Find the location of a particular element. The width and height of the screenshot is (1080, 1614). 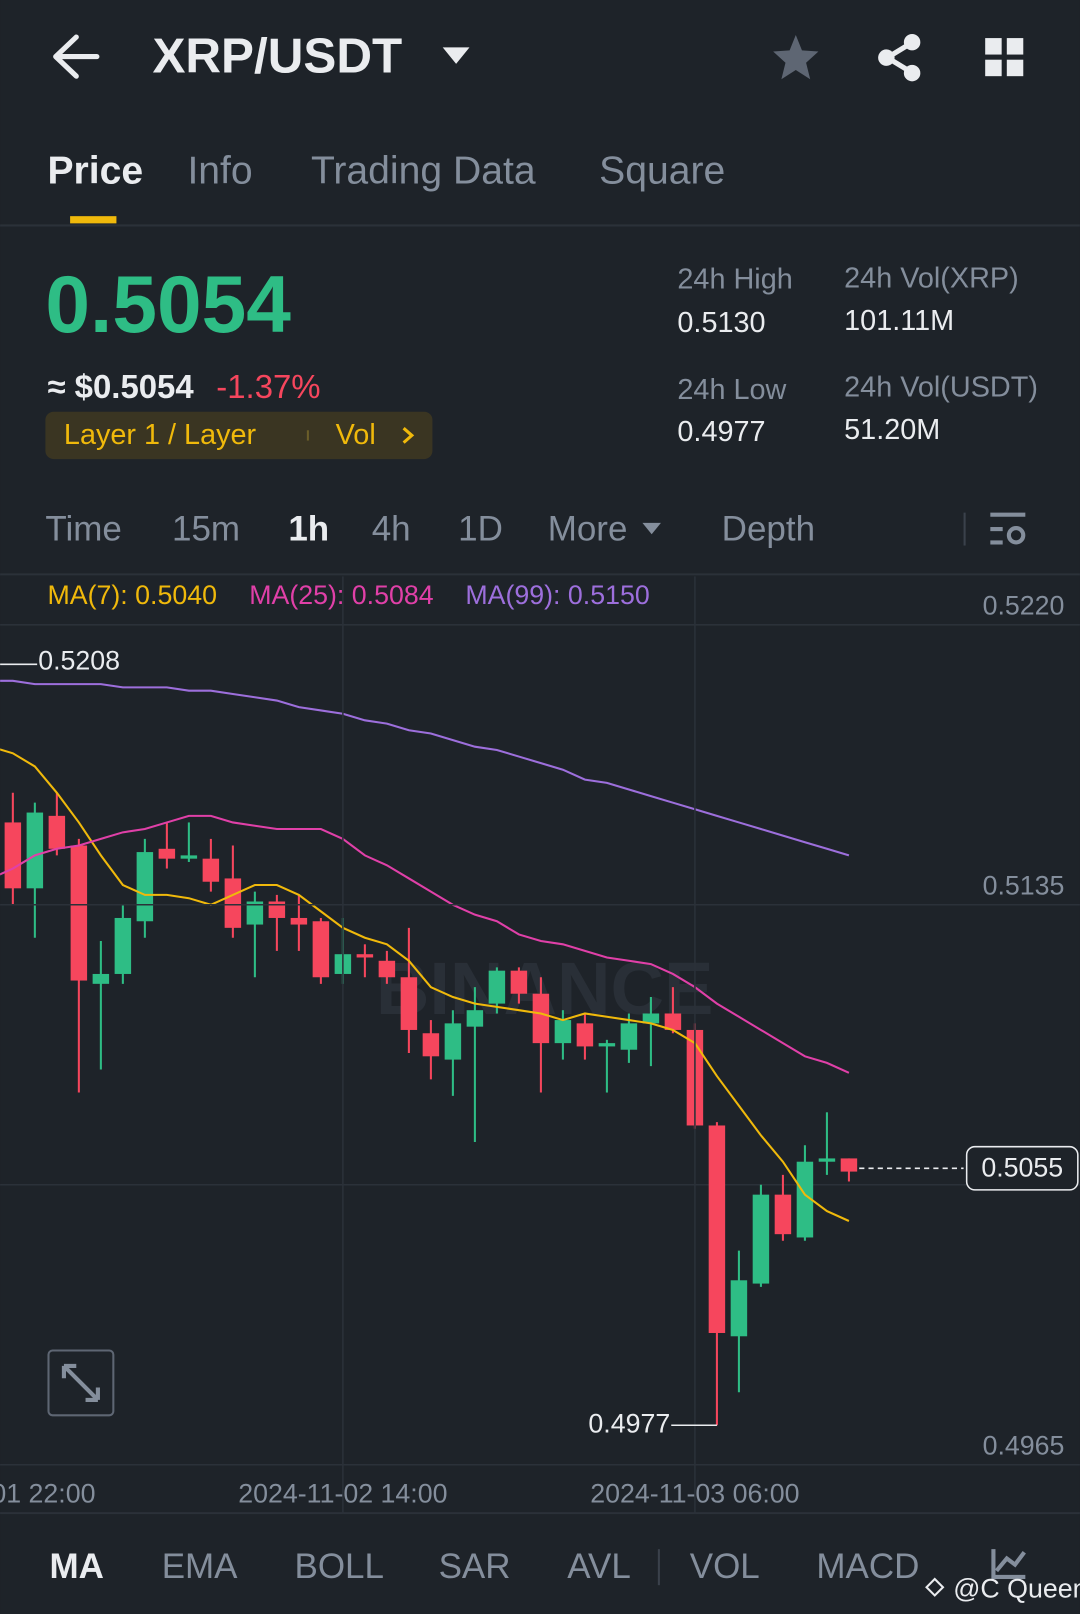

tab: Trading Data is located at coordinates (423, 170).